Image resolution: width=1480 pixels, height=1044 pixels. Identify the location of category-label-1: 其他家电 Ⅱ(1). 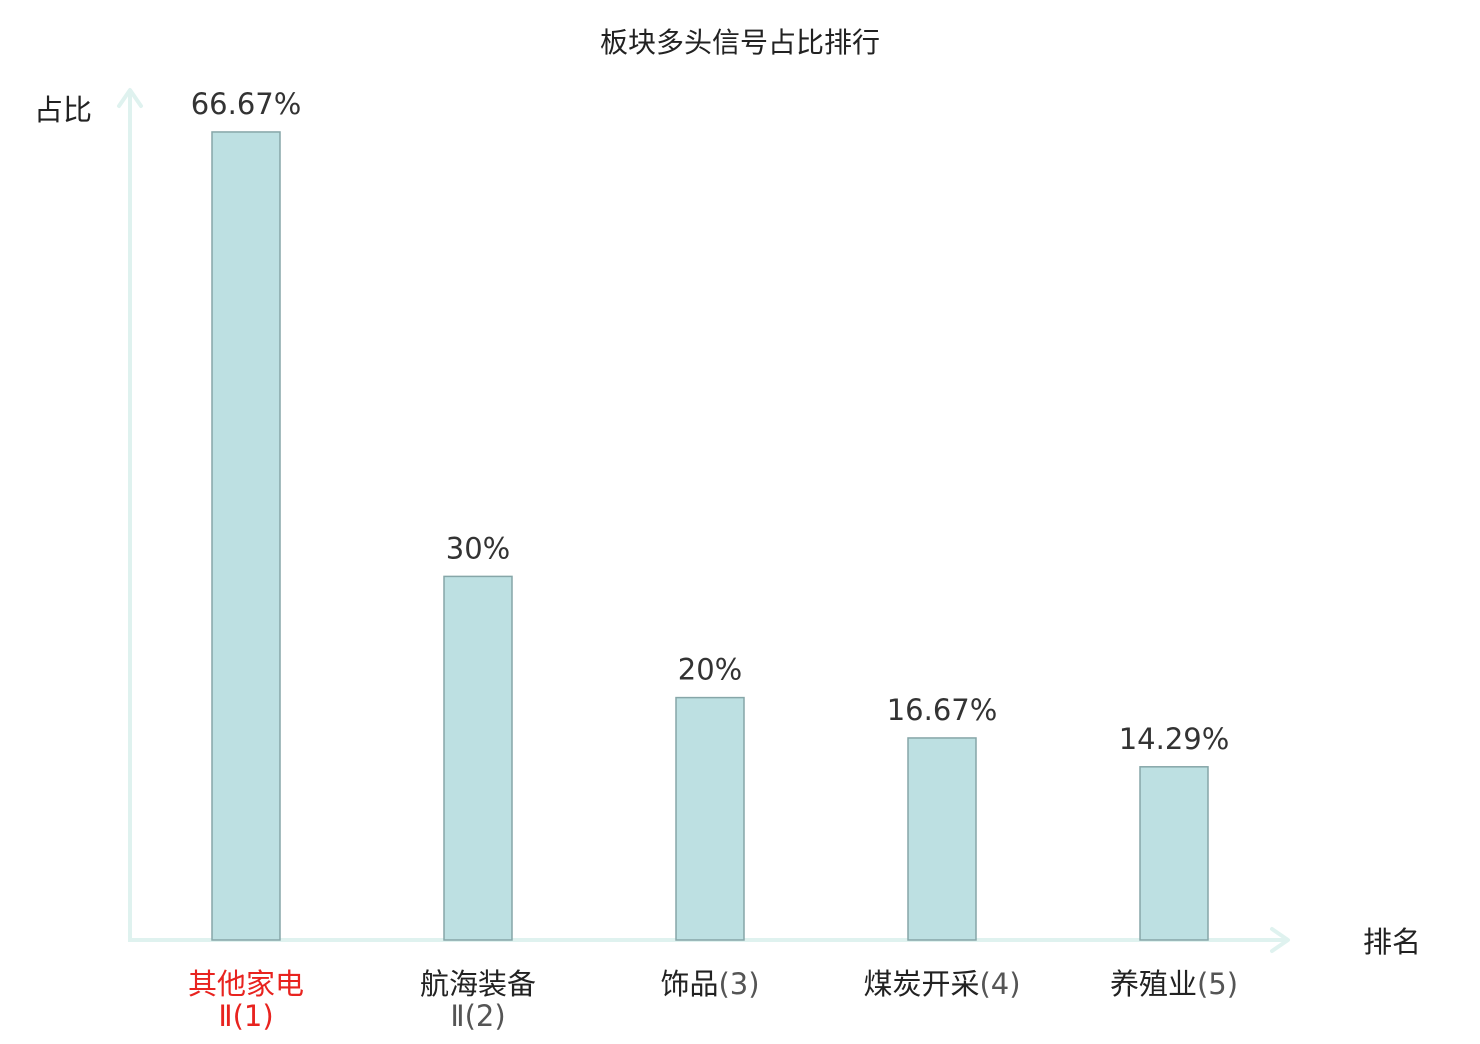
(246, 1000).